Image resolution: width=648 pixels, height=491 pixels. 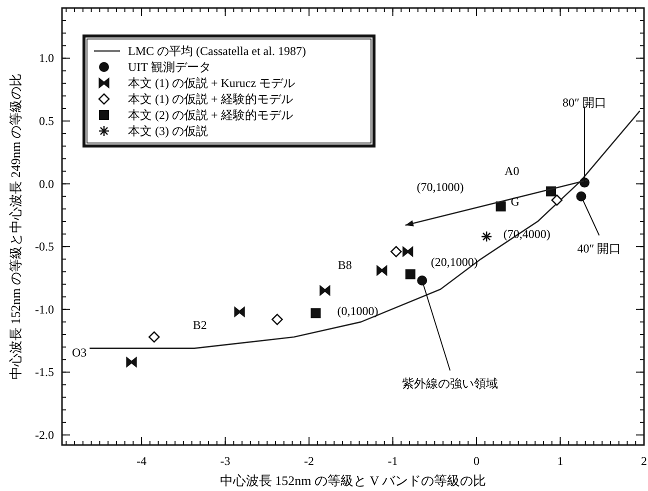 I want to click on annotation: (0,1000), so click(x=357, y=311).